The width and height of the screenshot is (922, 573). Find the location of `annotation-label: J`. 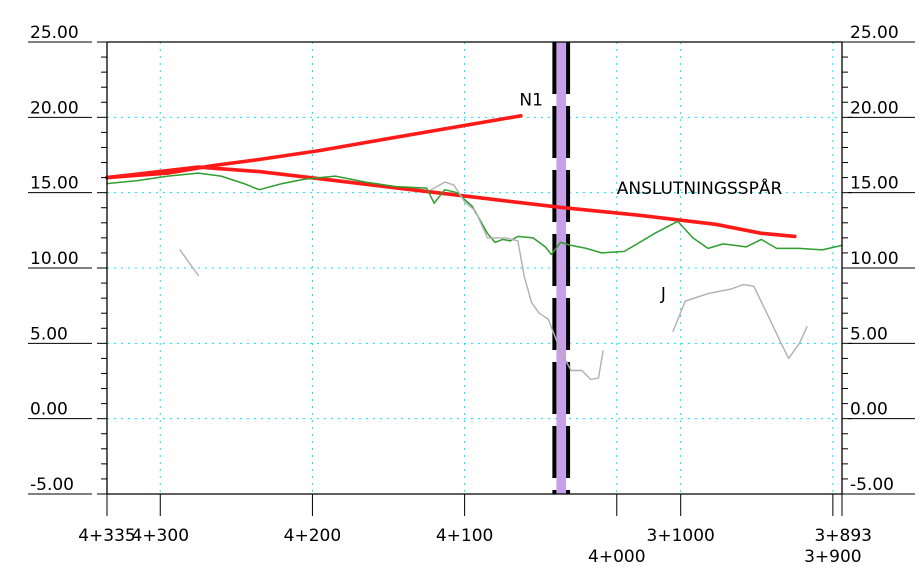

annotation-label: J is located at coordinates (663, 295).